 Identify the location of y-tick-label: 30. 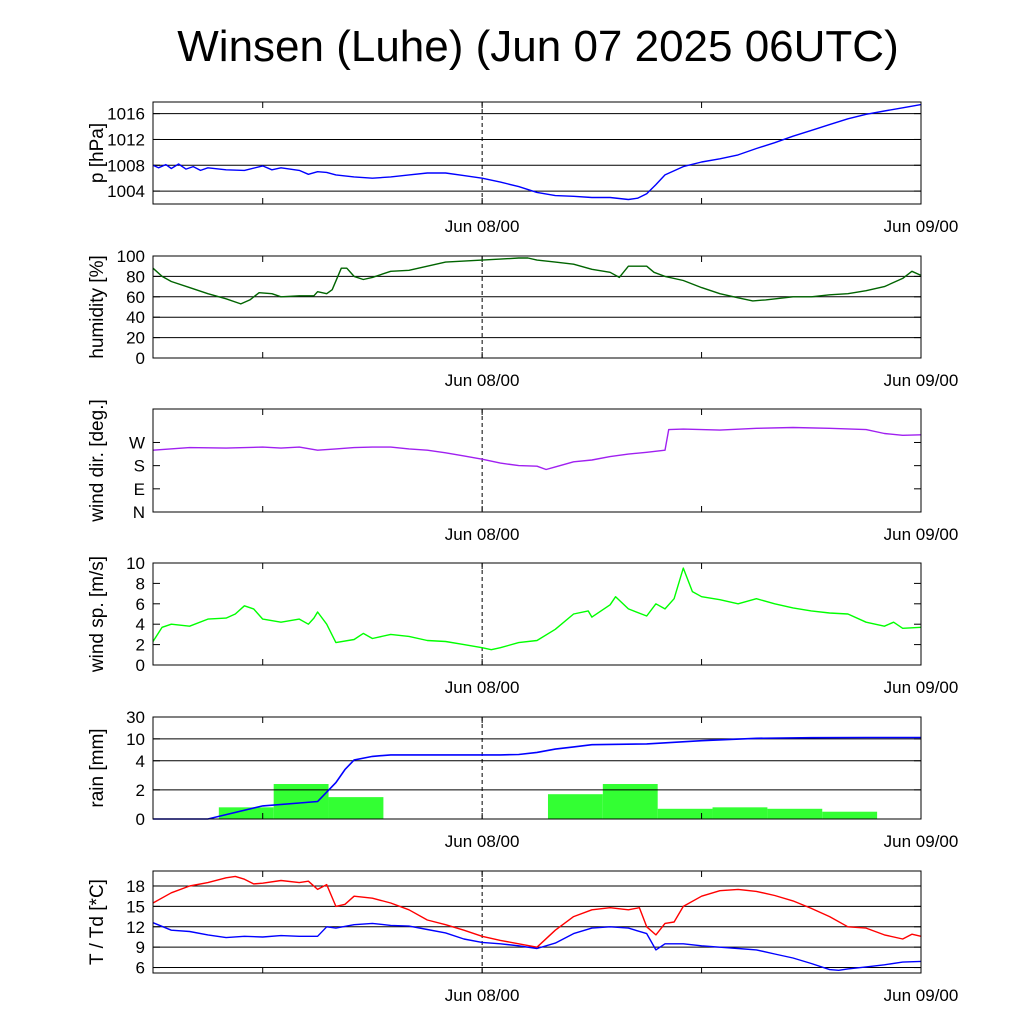
(135, 717).